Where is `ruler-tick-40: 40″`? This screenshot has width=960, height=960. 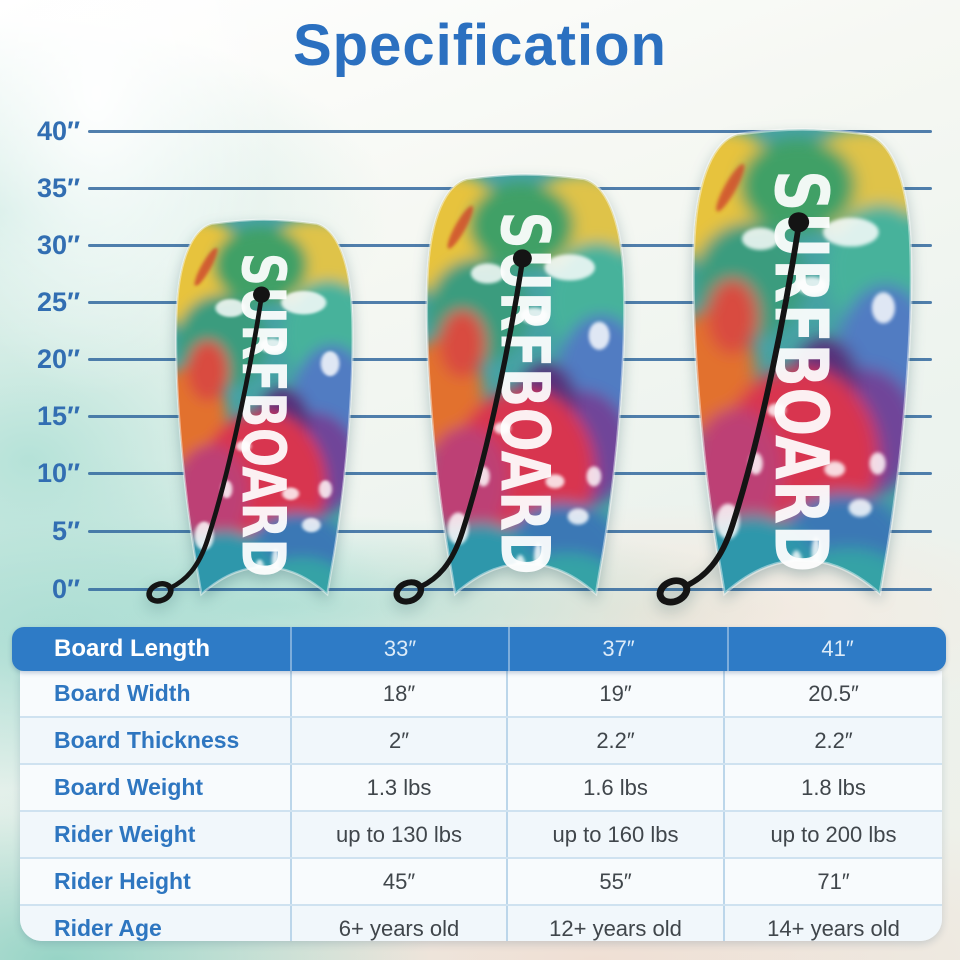 ruler-tick-40: 40″ is located at coordinates (474, 131).